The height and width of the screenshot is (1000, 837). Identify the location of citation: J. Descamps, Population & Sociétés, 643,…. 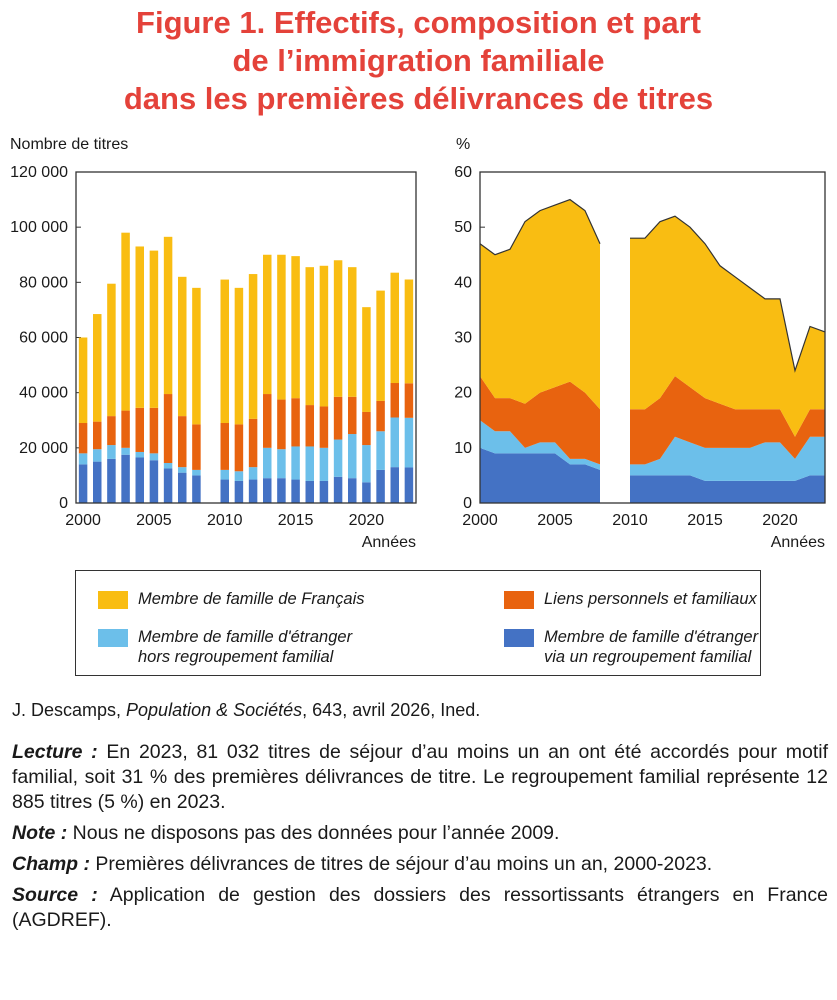
(246, 710).